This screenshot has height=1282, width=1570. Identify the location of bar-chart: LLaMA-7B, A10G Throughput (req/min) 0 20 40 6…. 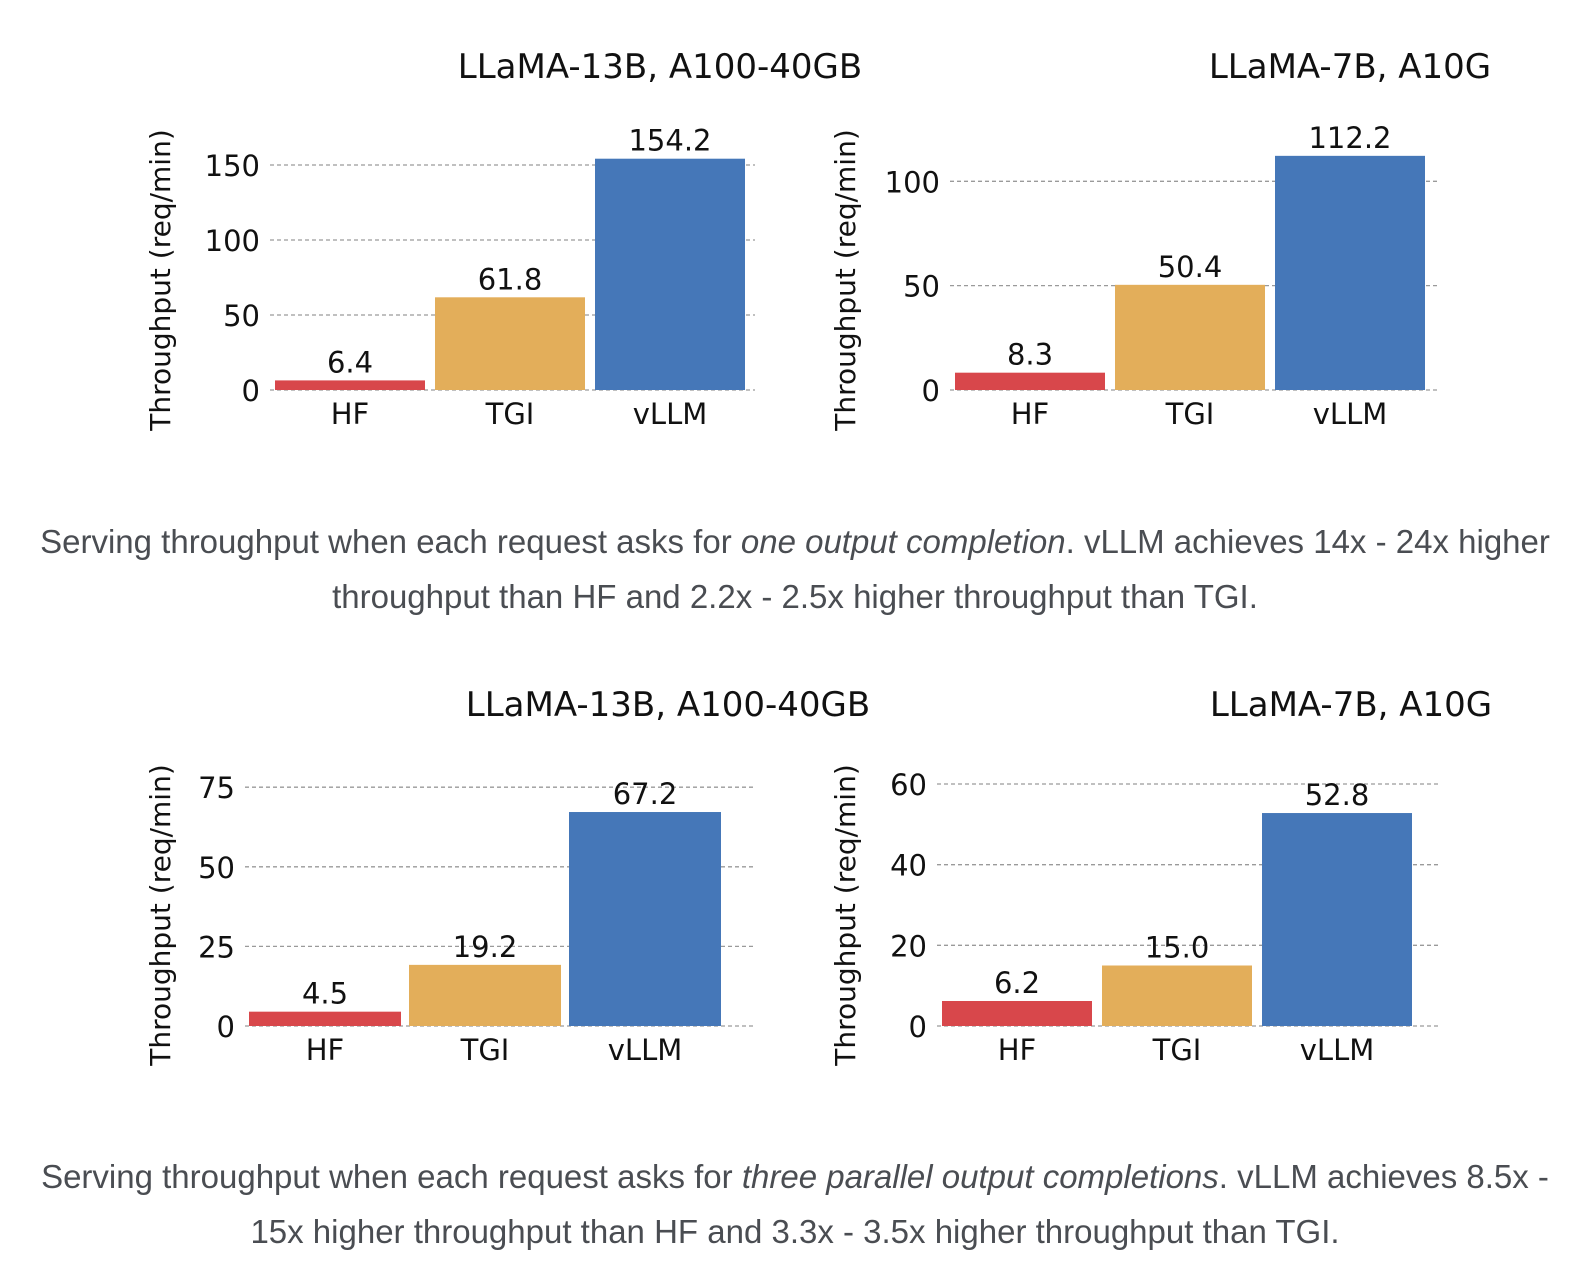
(1160, 876).